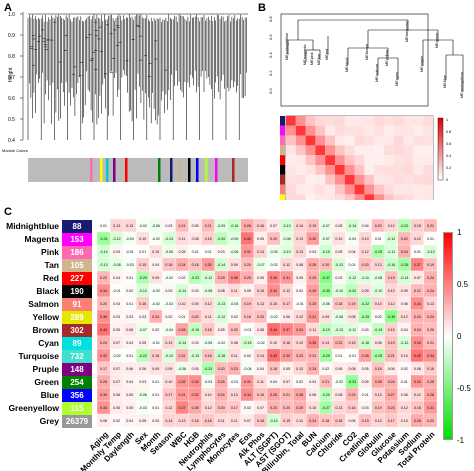  Describe the element at coordinates (8, 212) in the screenshot. I see `panel-c-letter: C` at that location.